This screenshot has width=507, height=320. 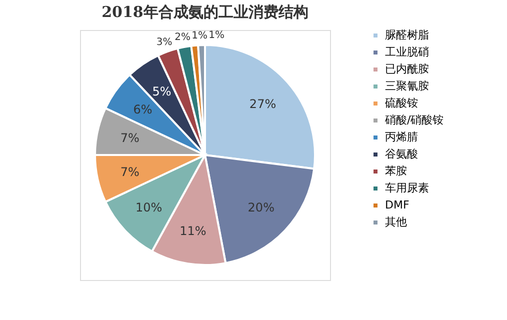 What do you see at coordinates (407, 69) in the screenshot?
I see `legend-label: 已内酰胺` at bounding box center [407, 69].